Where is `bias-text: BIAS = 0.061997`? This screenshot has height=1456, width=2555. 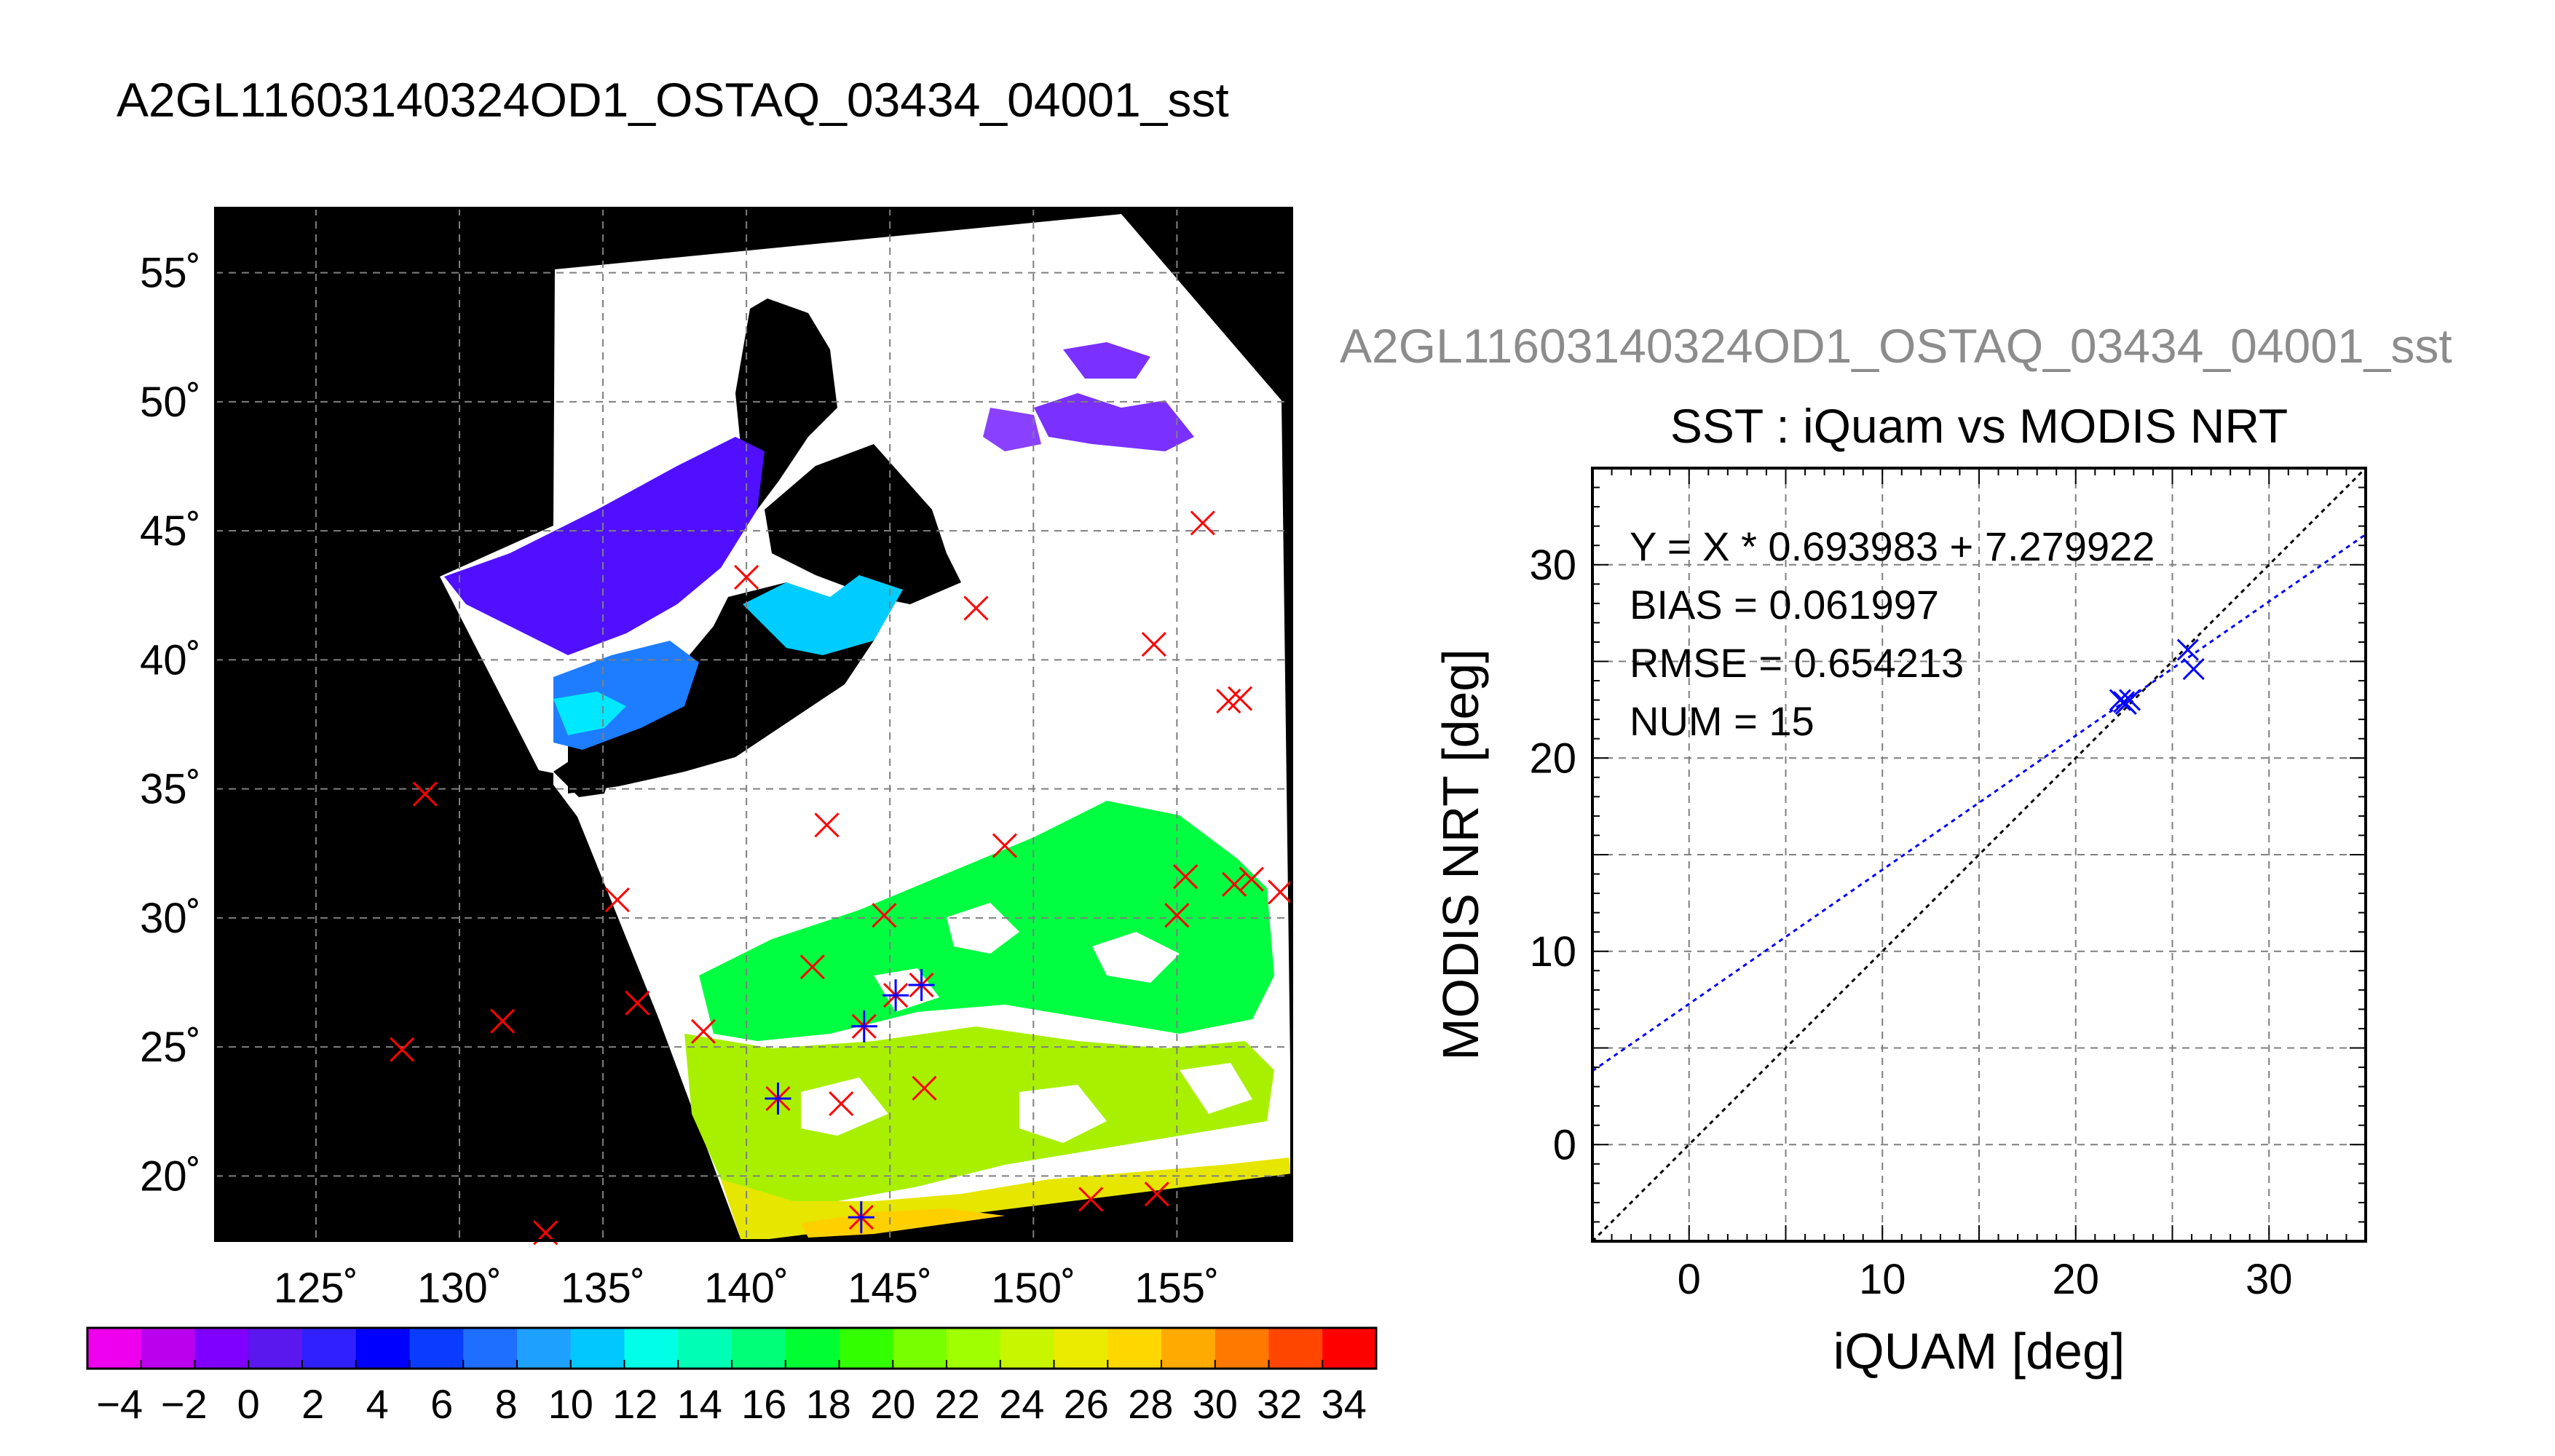 bias-text: BIAS = 0.061997 is located at coordinates (1784, 605).